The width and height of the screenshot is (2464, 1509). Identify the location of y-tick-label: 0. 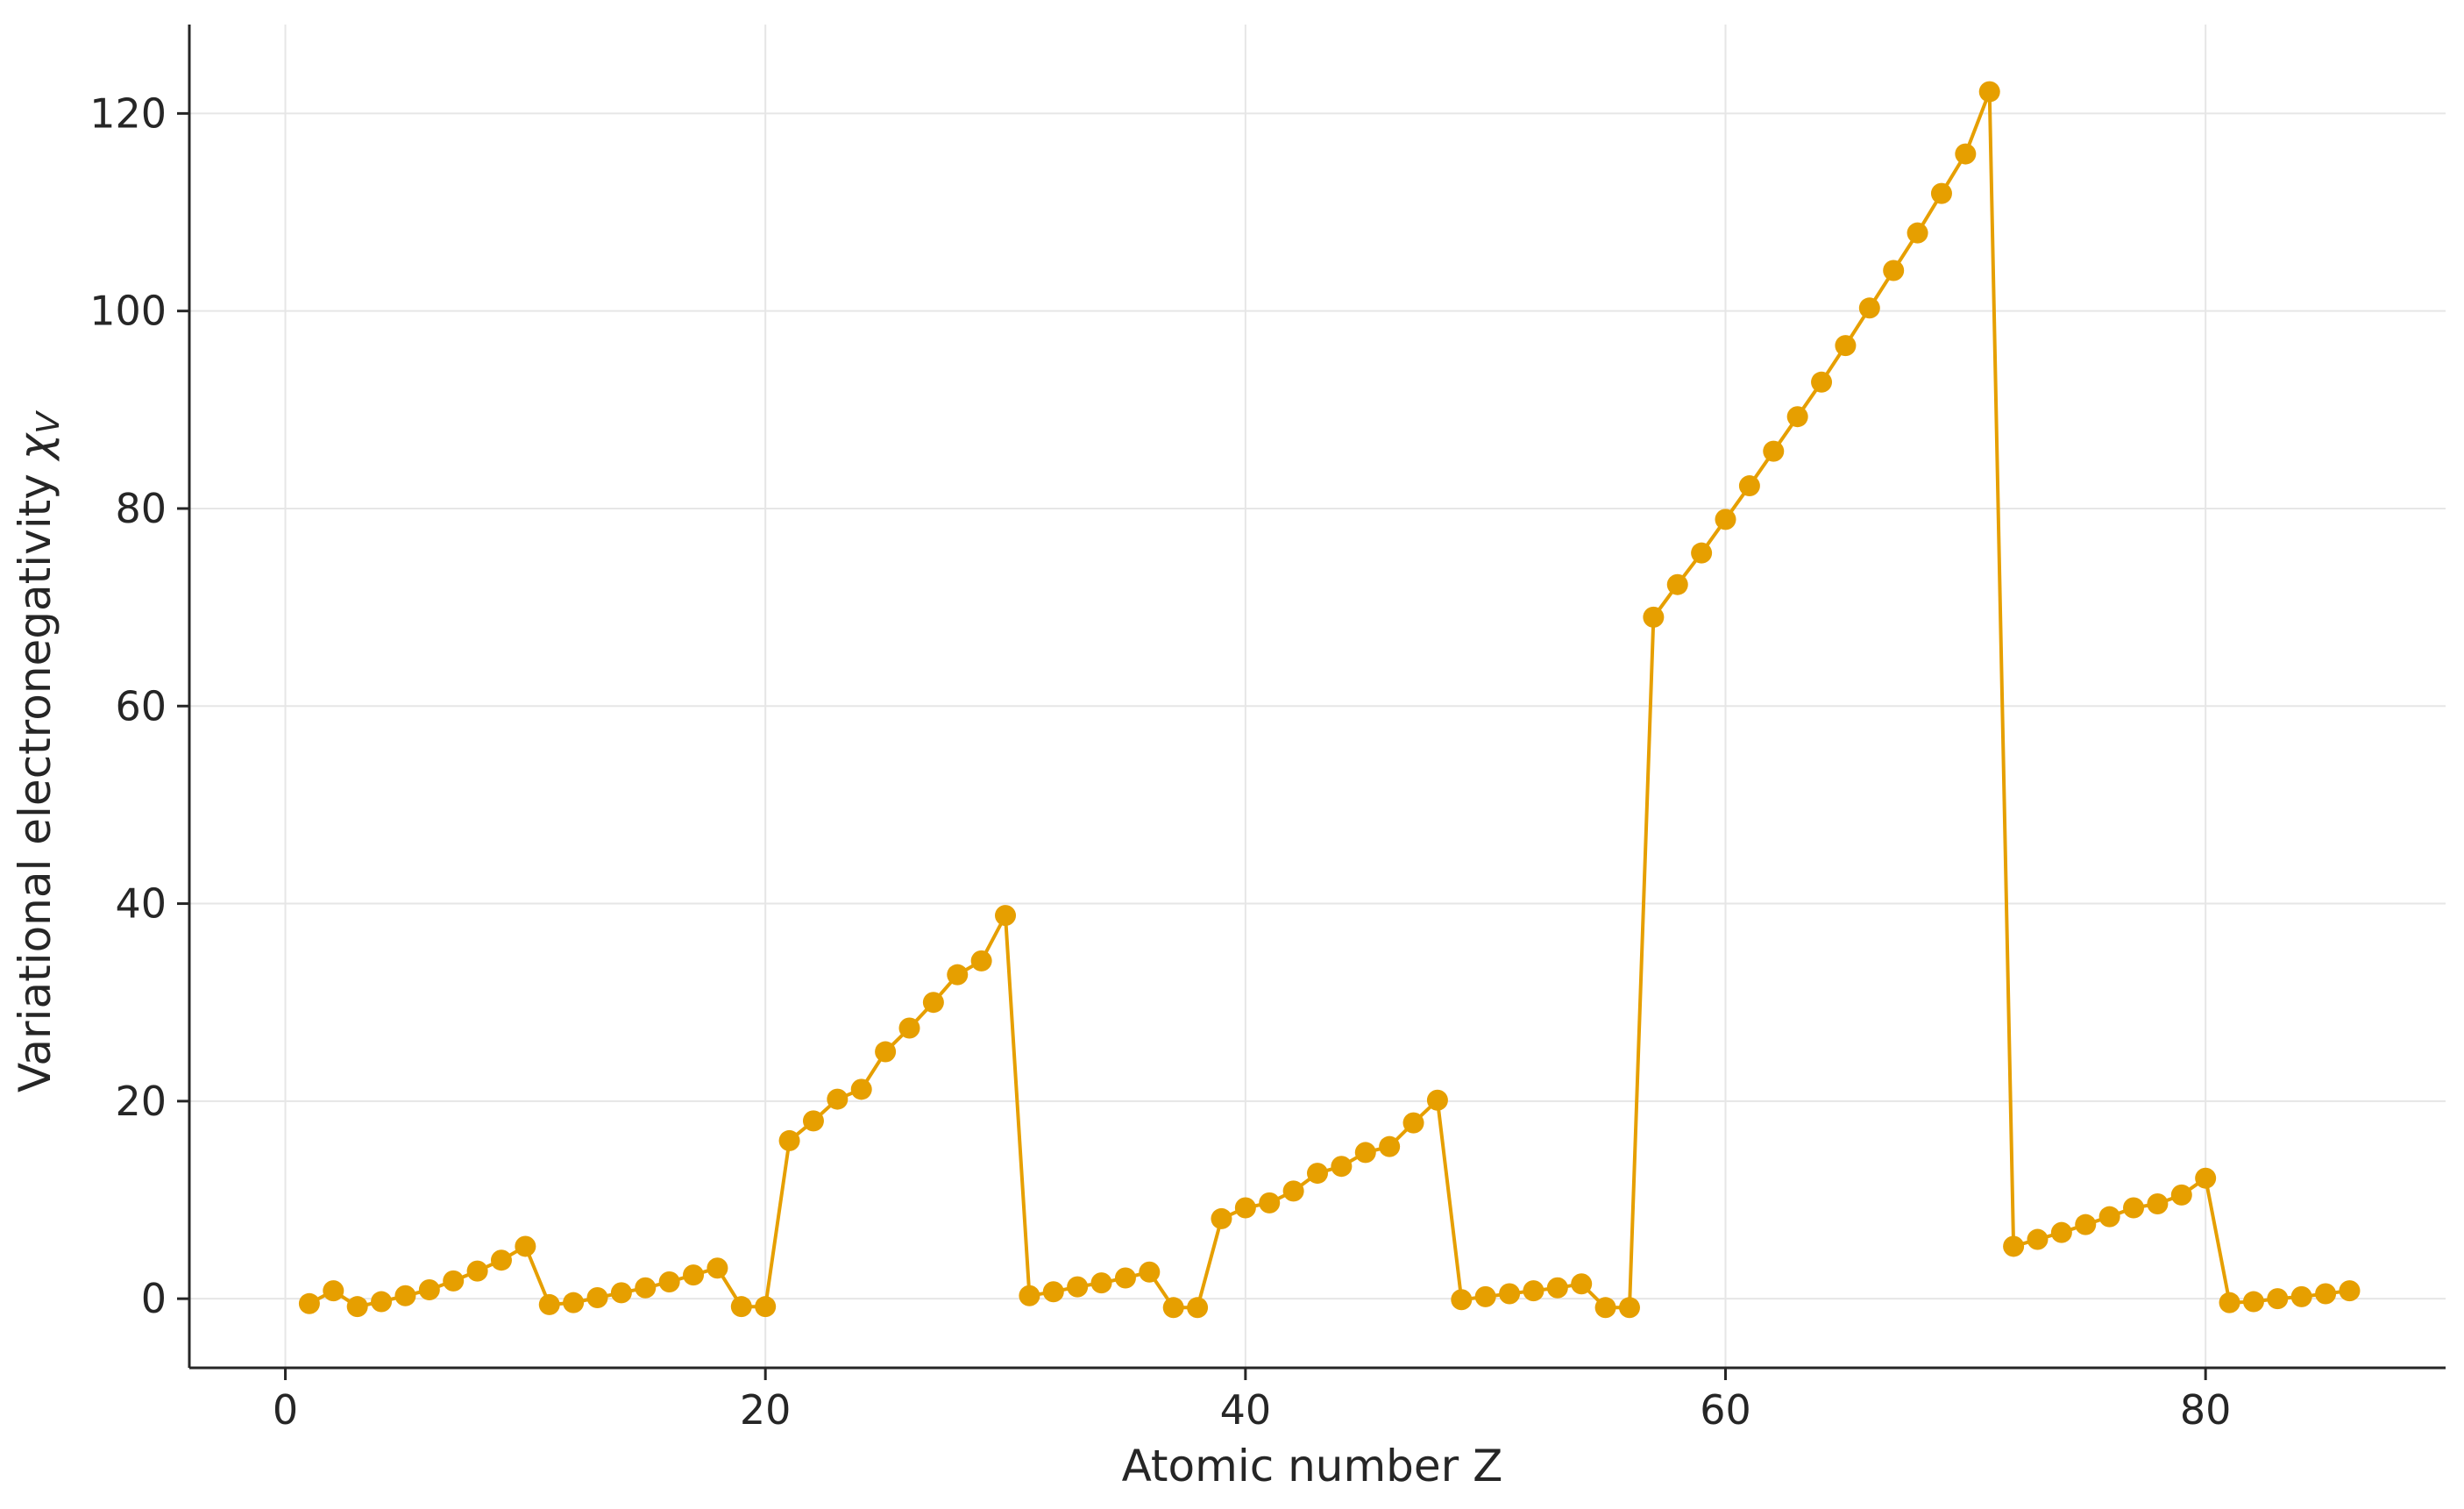
(154, 1298).